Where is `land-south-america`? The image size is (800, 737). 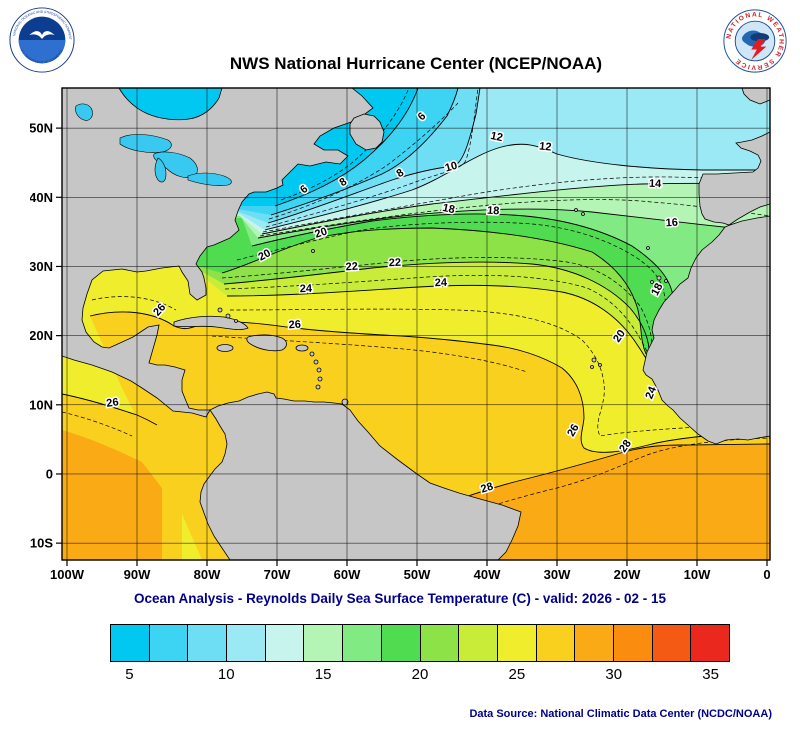 land-south-america is located at coordinates (360, 476).